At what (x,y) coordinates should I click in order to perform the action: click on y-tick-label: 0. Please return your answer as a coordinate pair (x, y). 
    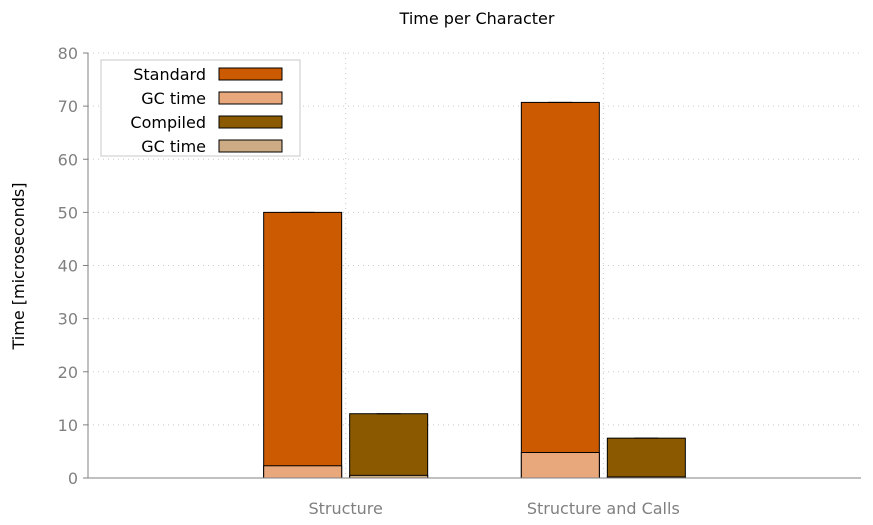
    Looking at the image, I should click on (73, 478).